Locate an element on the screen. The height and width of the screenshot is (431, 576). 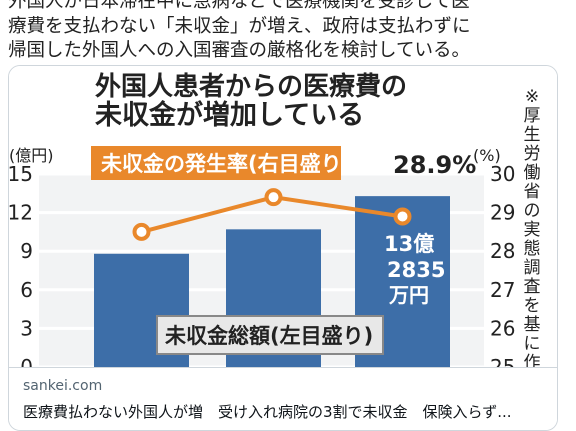
source-note-char: 作 is located at coordinates (532, 360).